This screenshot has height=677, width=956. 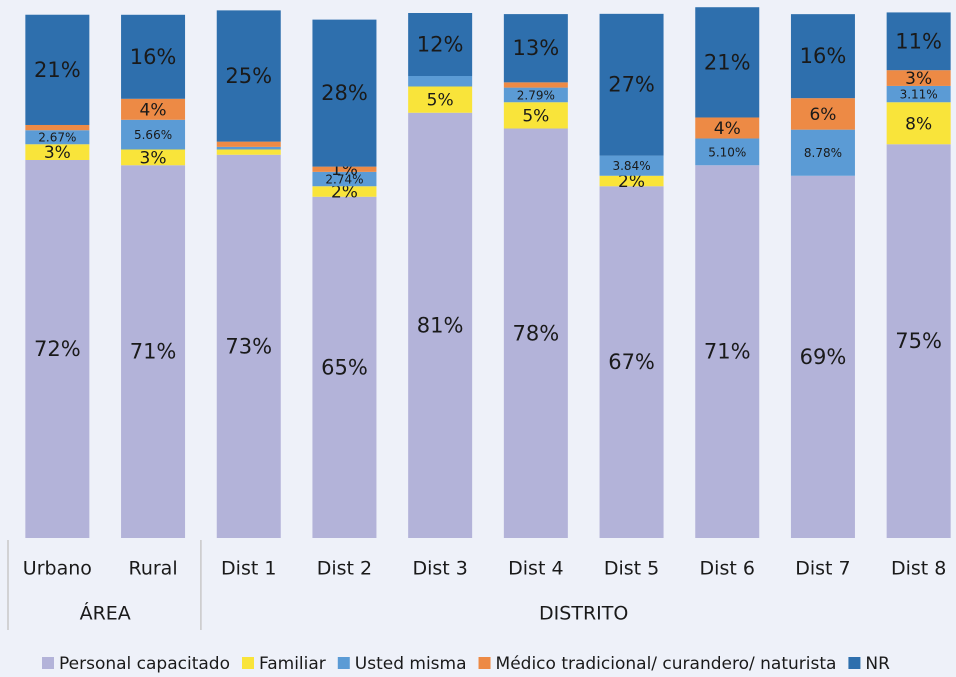 I want to click on data-label: 11%, so click(x=918, y=41).